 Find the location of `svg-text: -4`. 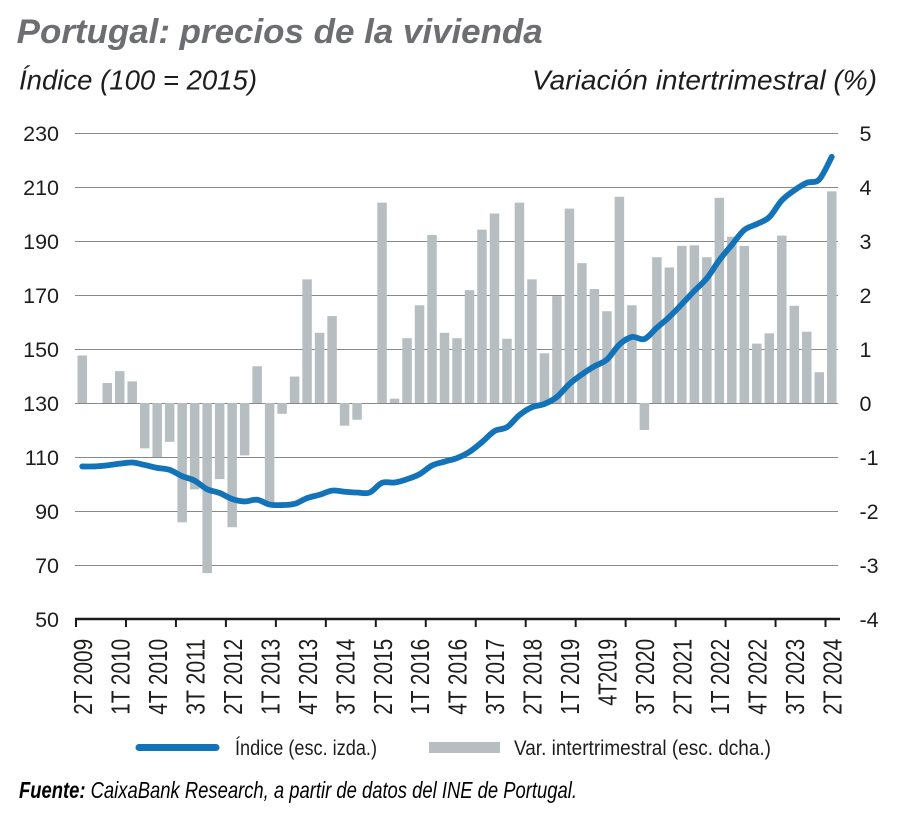

svg-text: -4 is located at coordinates (869, 620).